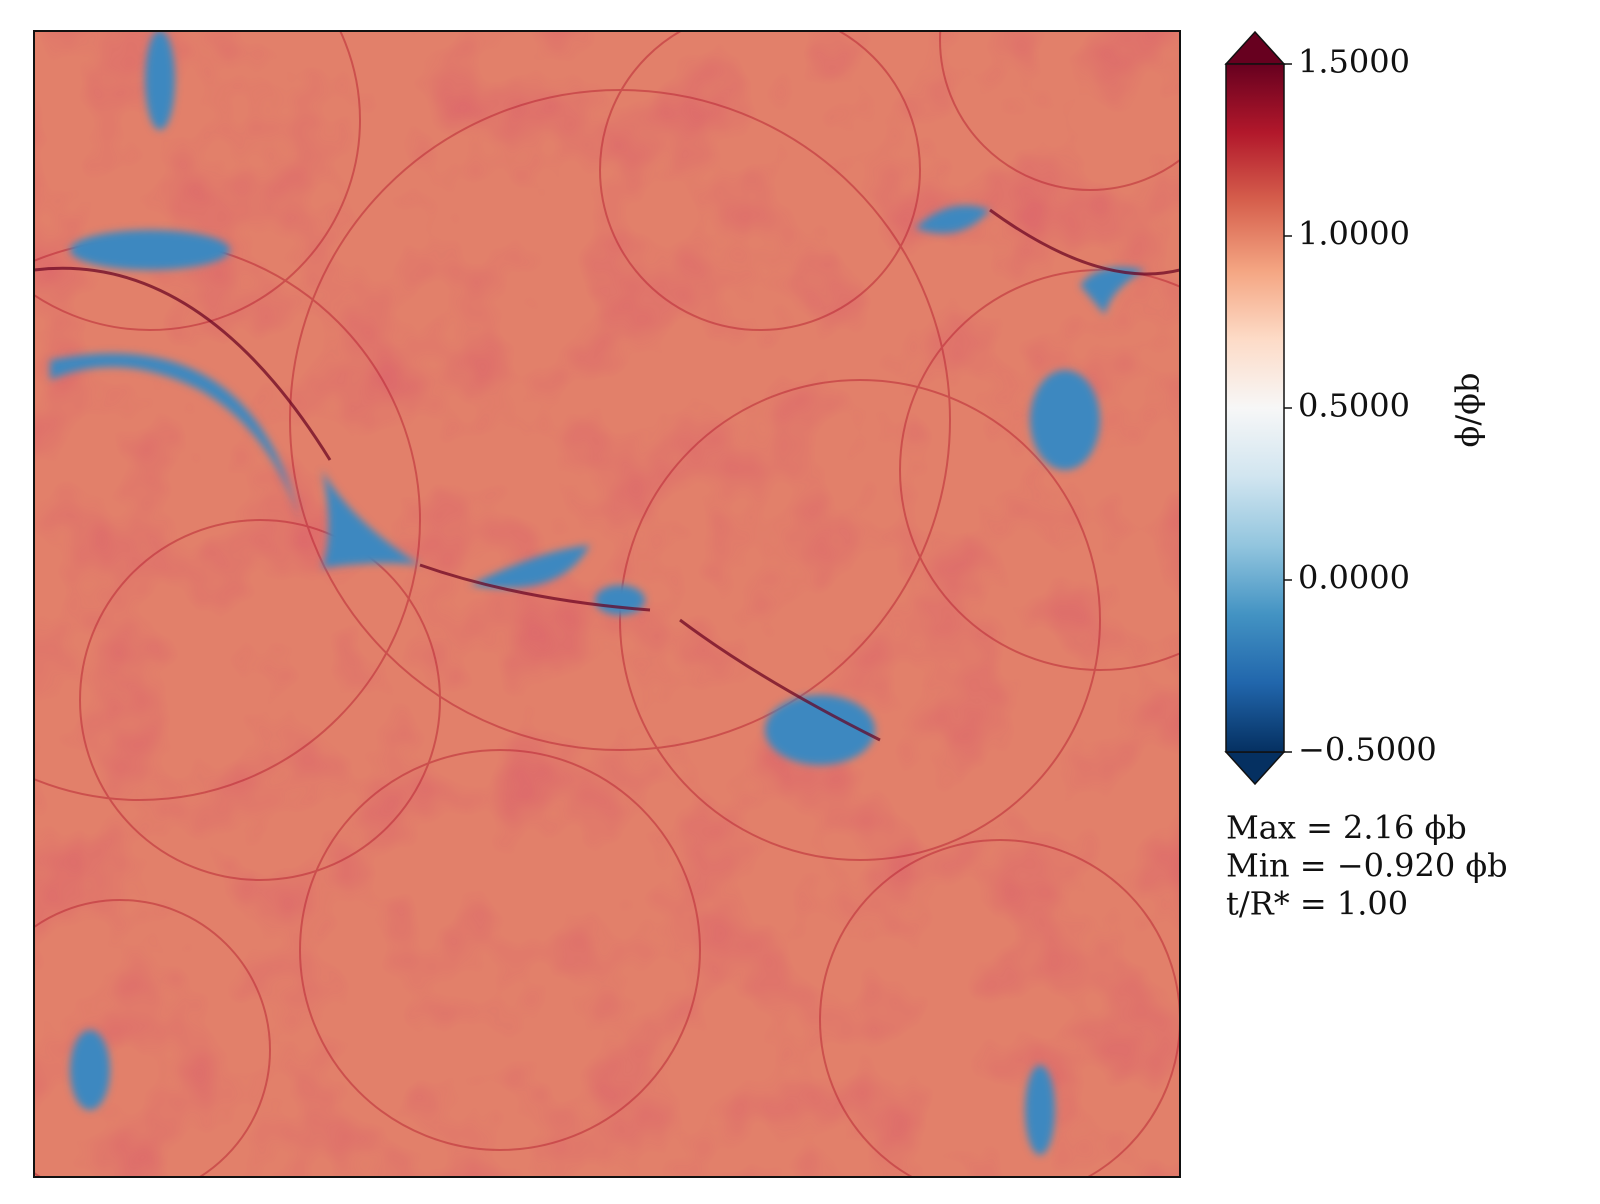 The image size is (1600, 1204). Describe the element at coordinates (1346, 828) in the screenshot. I see `annotation: Max = 2.16 ϕb` at that location.